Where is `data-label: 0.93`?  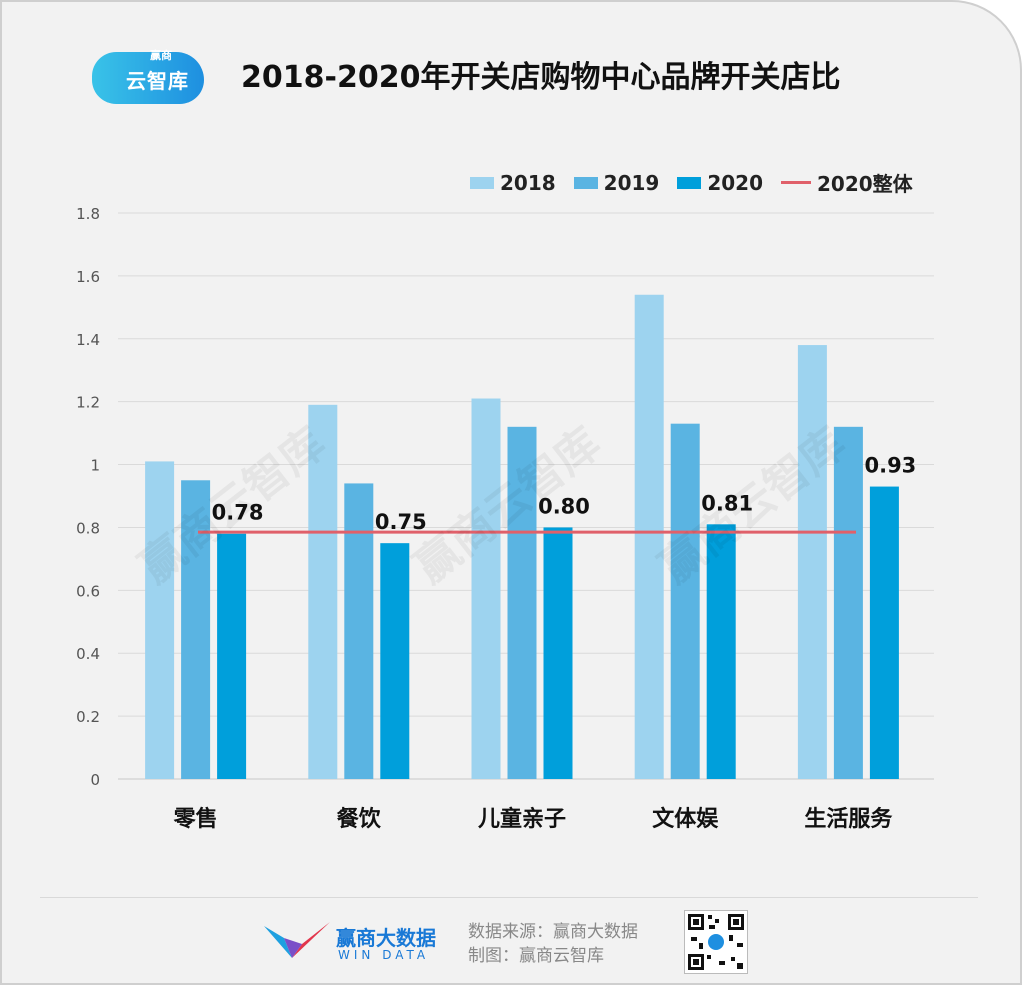
data-label: 0.93 is located at coordinates (890, 466).